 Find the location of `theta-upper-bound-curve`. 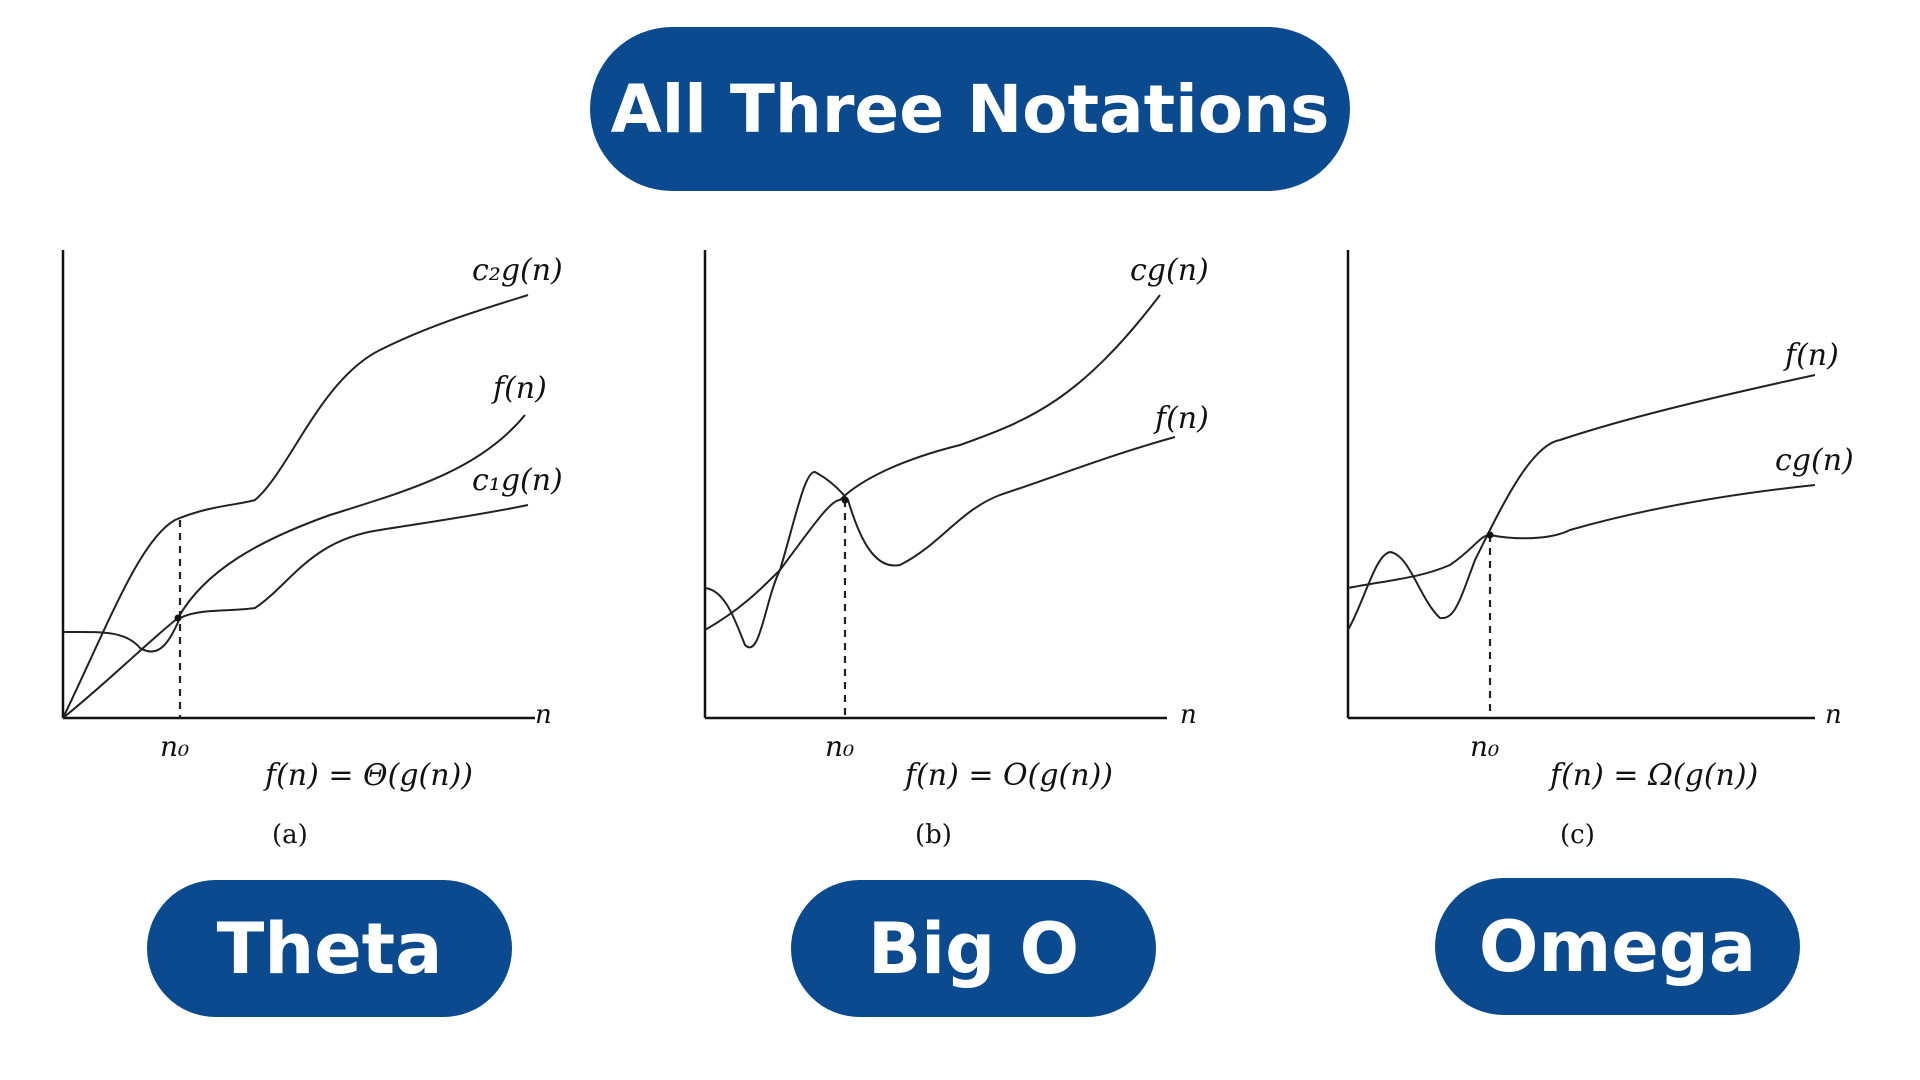

theta-upper-bound-curve is located at coordinates (295, 506).